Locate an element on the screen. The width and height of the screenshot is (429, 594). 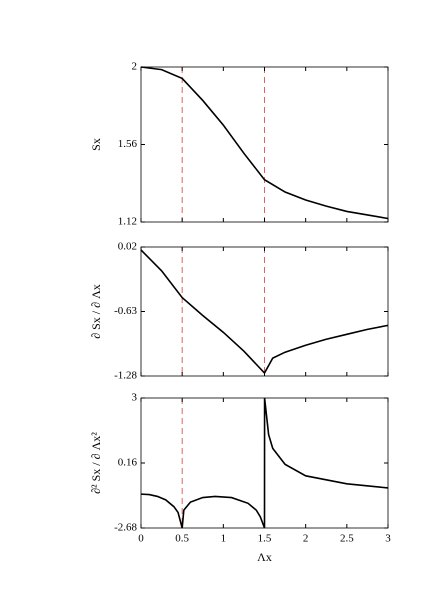
x-tick-label: 0 is located at coordinates (141, 539).